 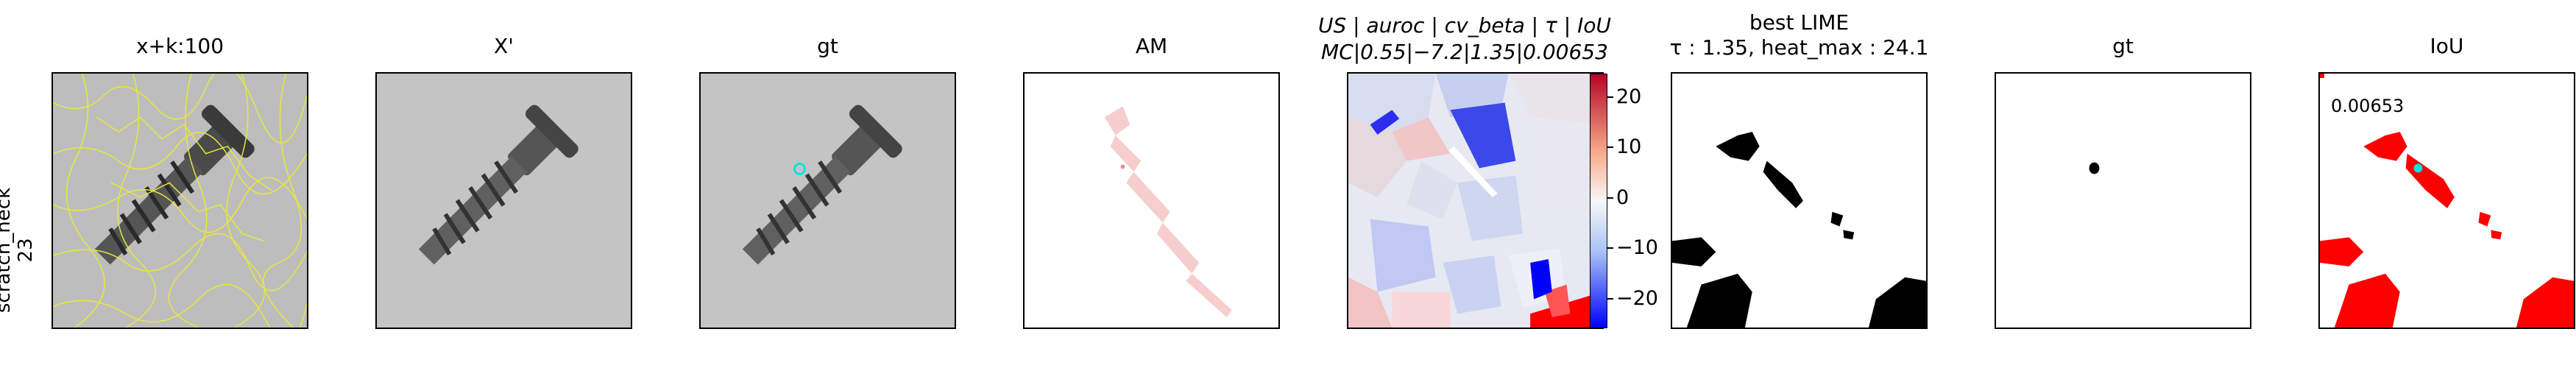 I want to click on image-segmented, so click(x=180, y=200).